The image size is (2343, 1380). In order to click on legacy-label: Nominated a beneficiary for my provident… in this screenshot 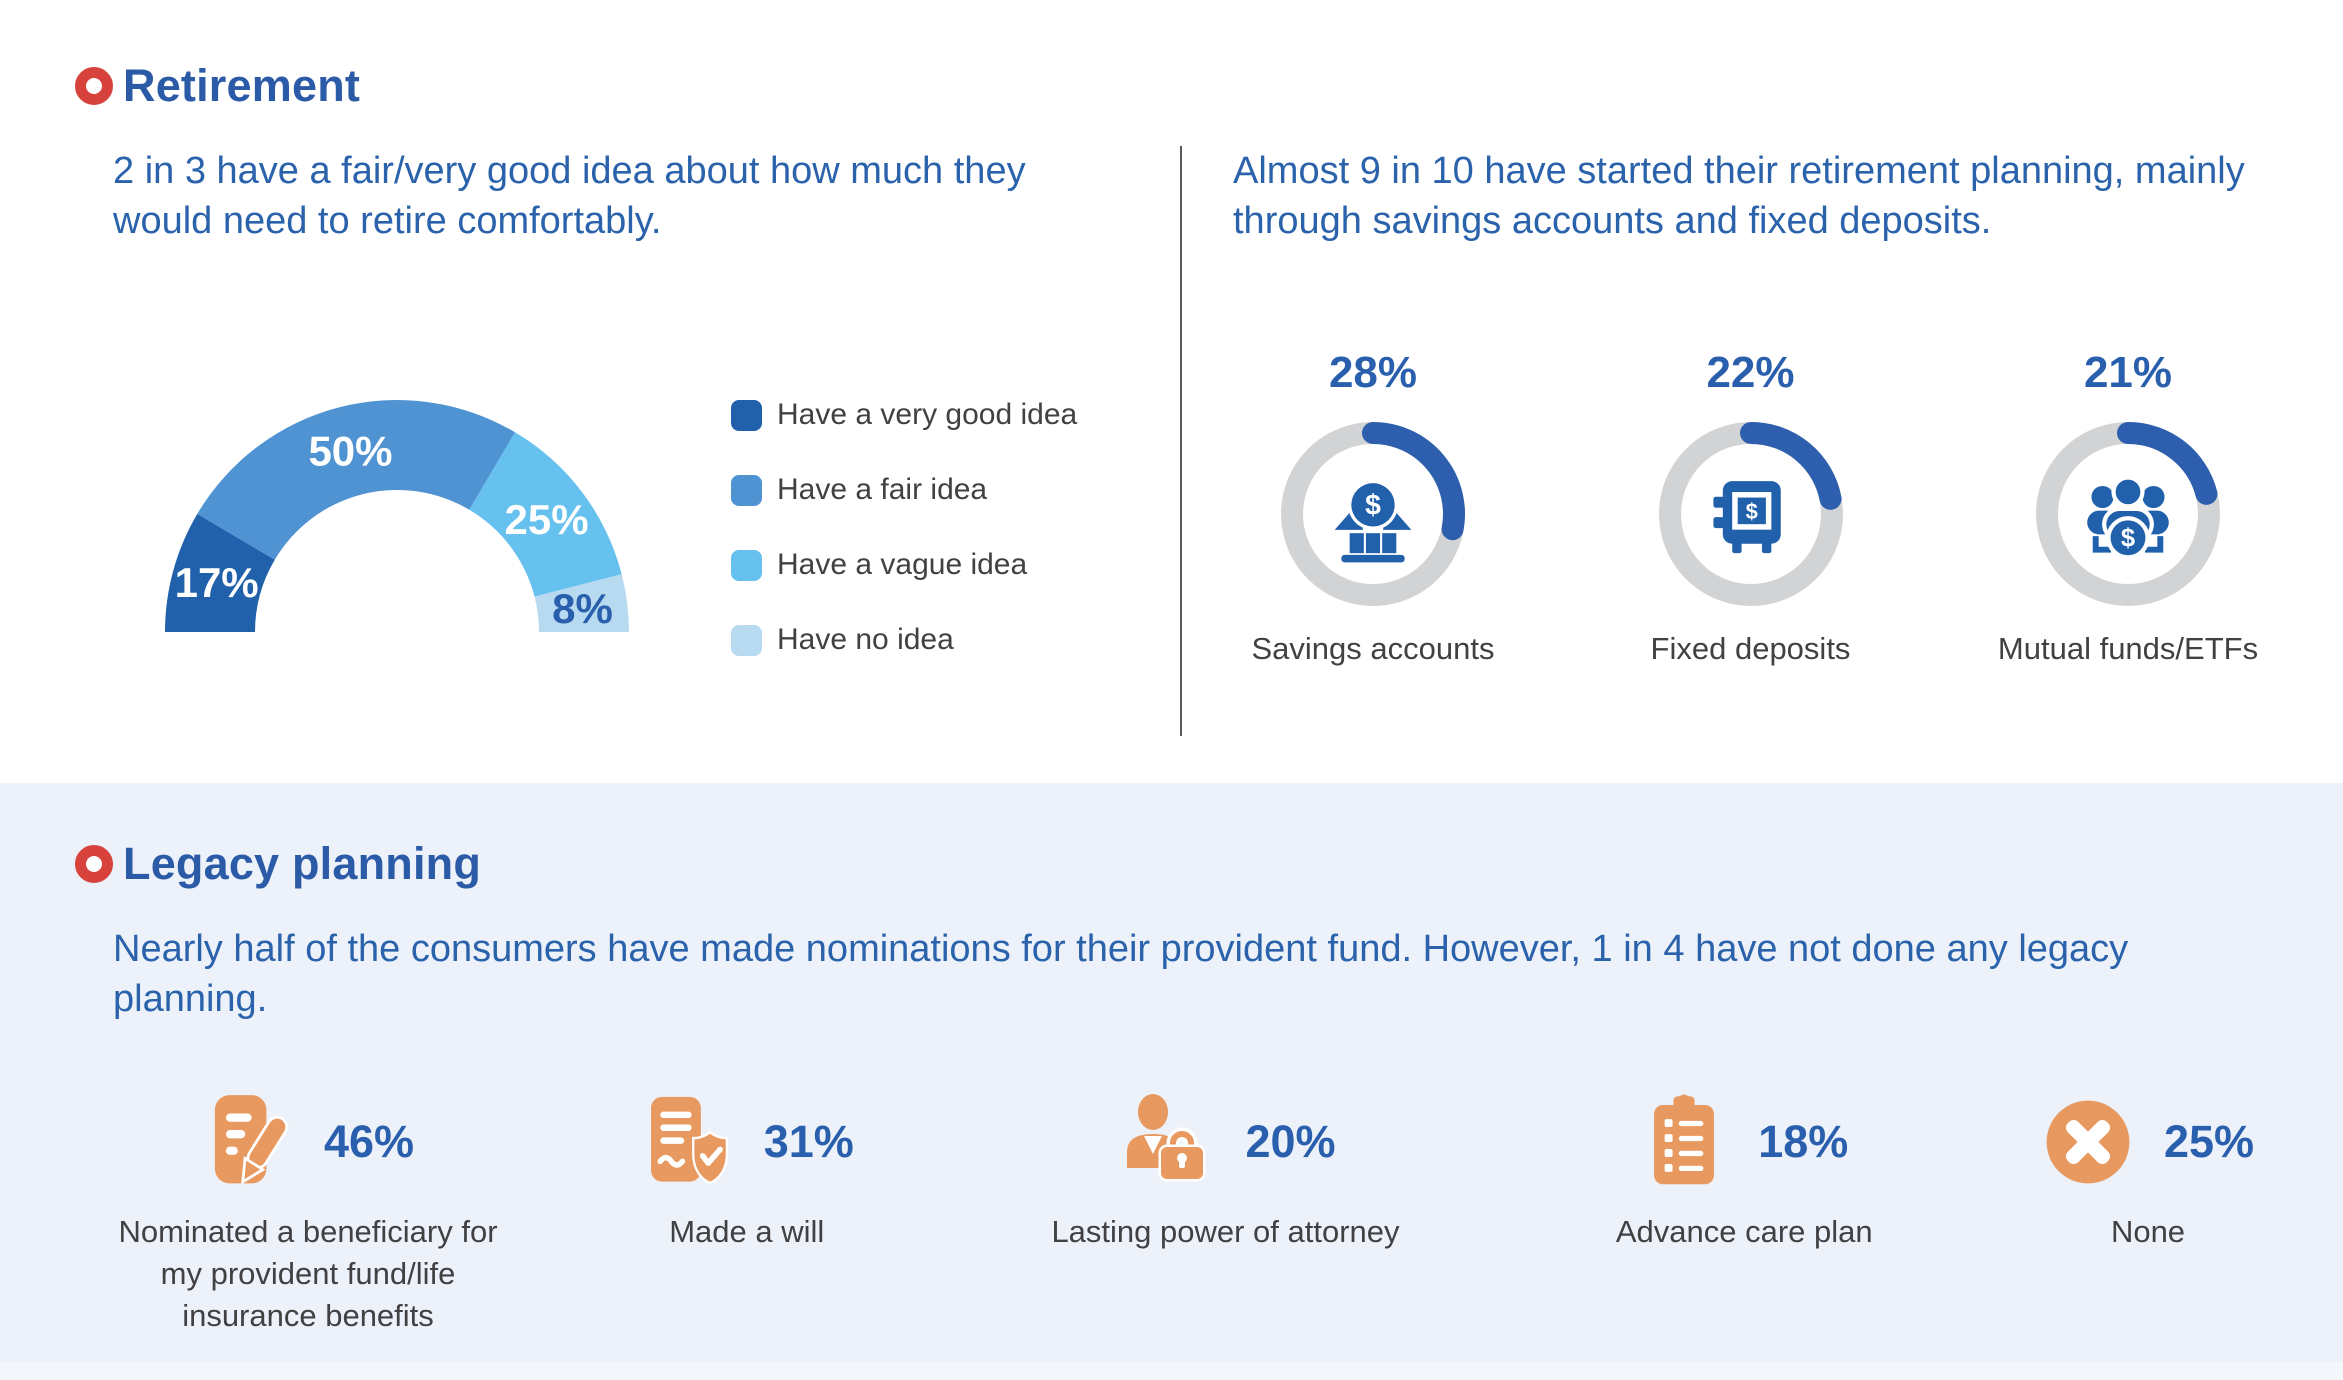, I will do `click(308, 1273)`.